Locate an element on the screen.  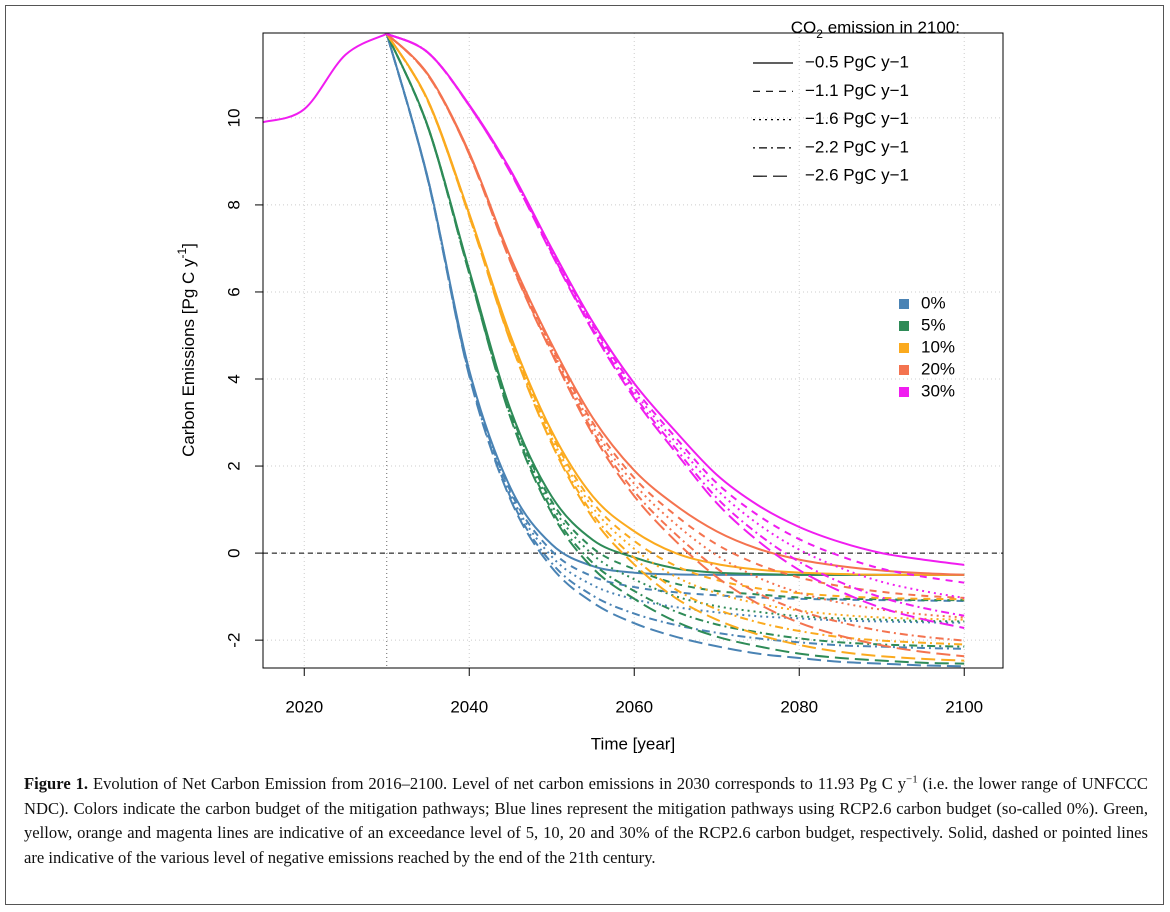
legend-label: −2.6 PgC y−1 is located at coordinates (857, 175).